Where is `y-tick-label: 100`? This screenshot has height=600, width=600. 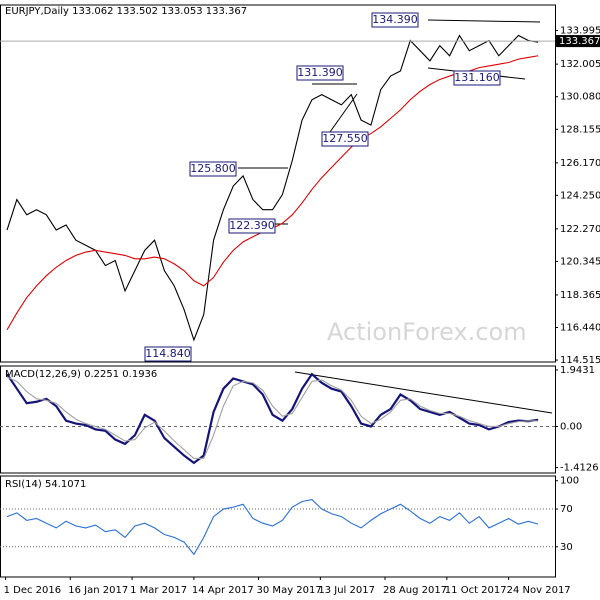 y-tick-label: 100 is located at coordinates (569, 481).